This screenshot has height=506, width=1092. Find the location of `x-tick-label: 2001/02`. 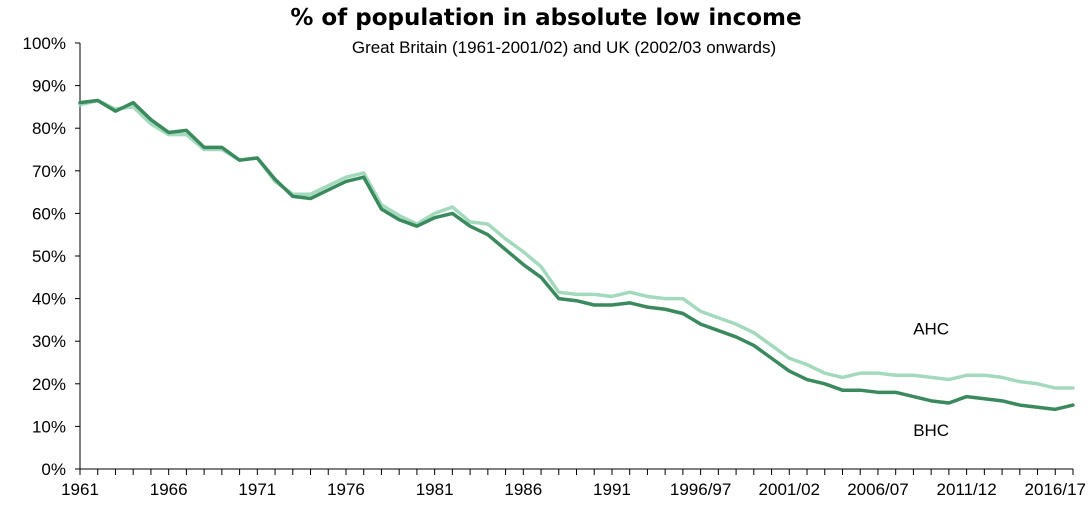

x-tick-label: 2001/02 is located at coordinates (789, 489).